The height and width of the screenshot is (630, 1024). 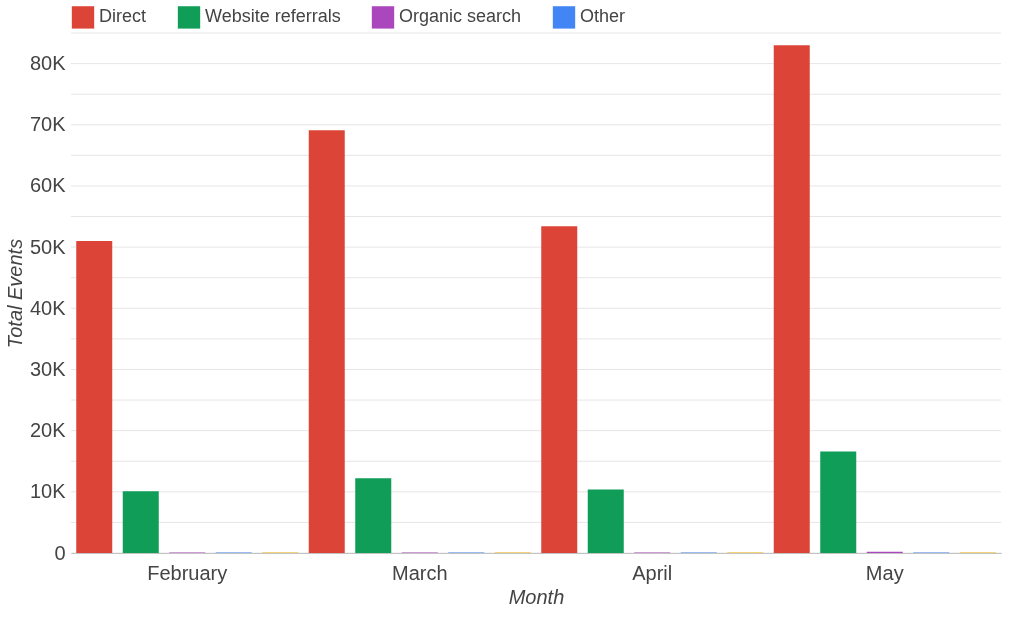 What do you see at coordinates (60, 552) in the screenshot?
I see `y-tick-label: 0` at bounding box center [60, 552].